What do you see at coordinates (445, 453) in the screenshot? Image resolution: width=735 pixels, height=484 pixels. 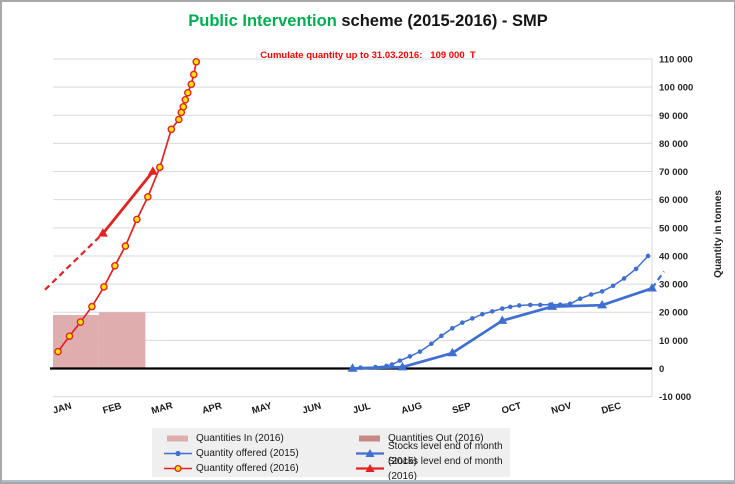 I see `legend-label: Stocks level end of month (2015)` at bounding box center [445, 453].